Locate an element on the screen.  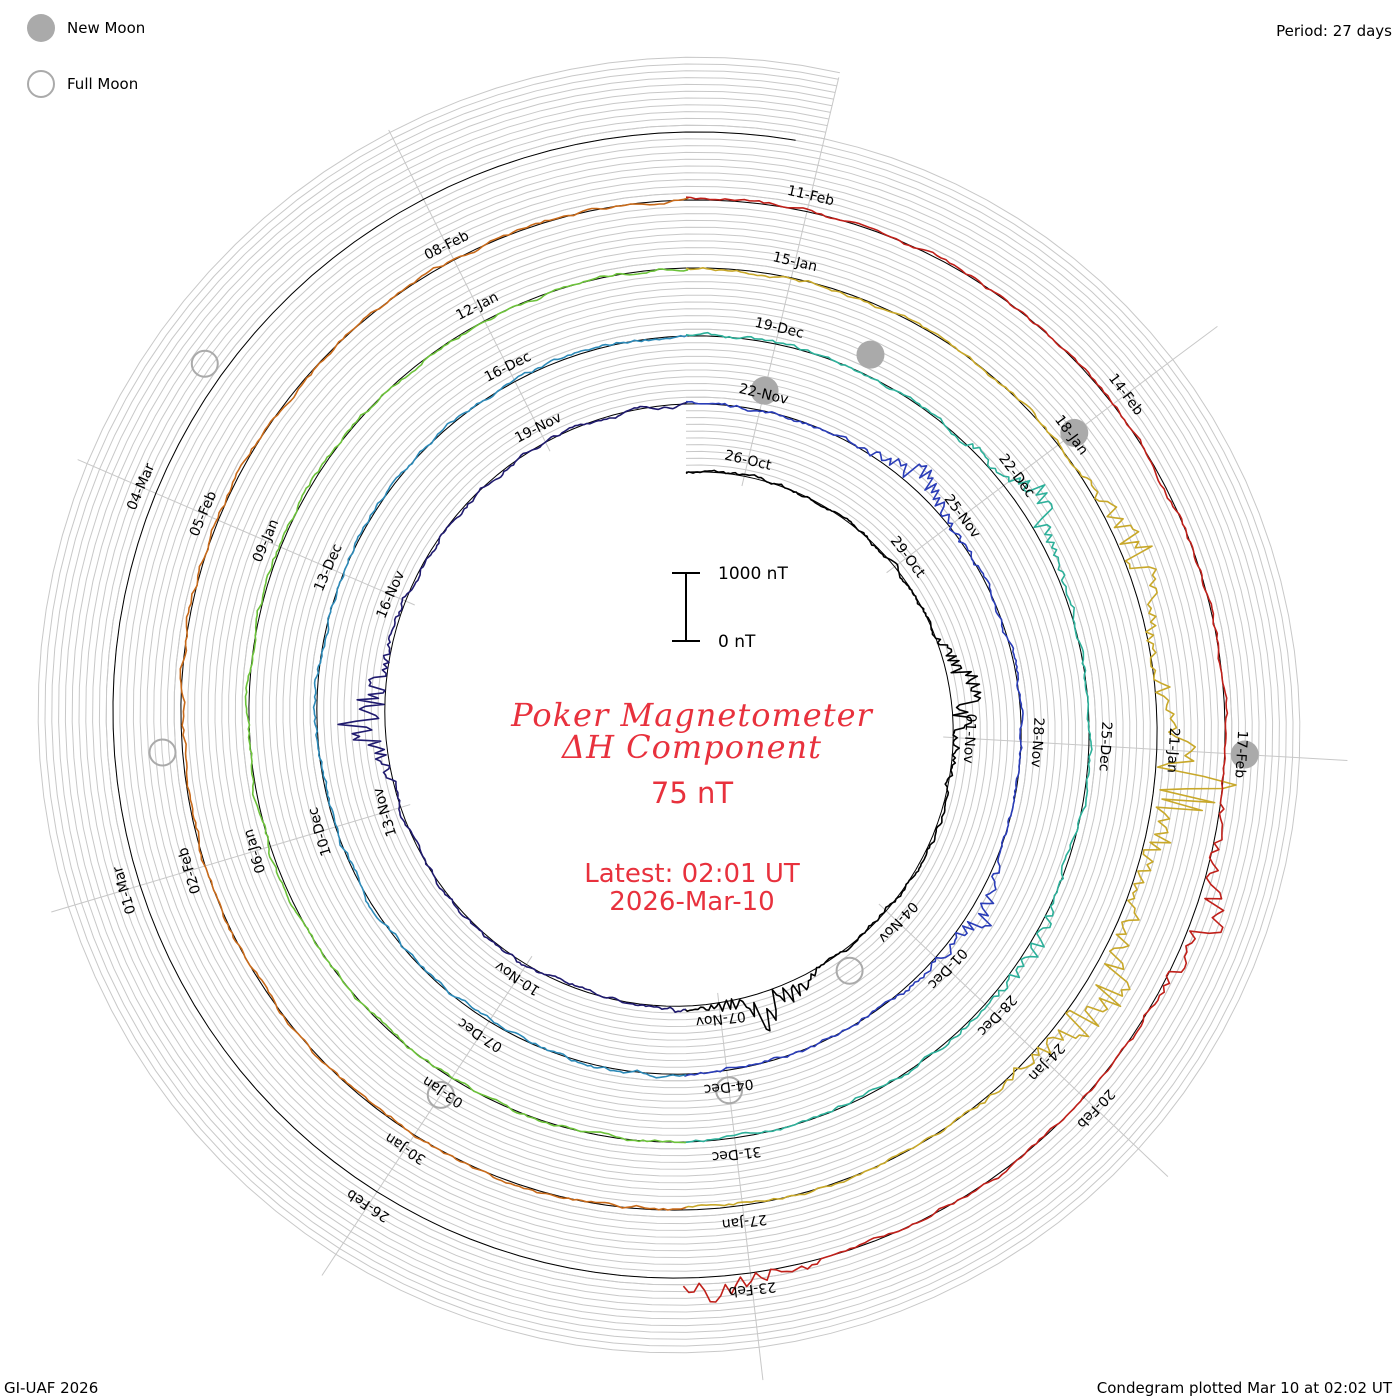
day-label: 17-Feb is located at coordinates (1240, 754).